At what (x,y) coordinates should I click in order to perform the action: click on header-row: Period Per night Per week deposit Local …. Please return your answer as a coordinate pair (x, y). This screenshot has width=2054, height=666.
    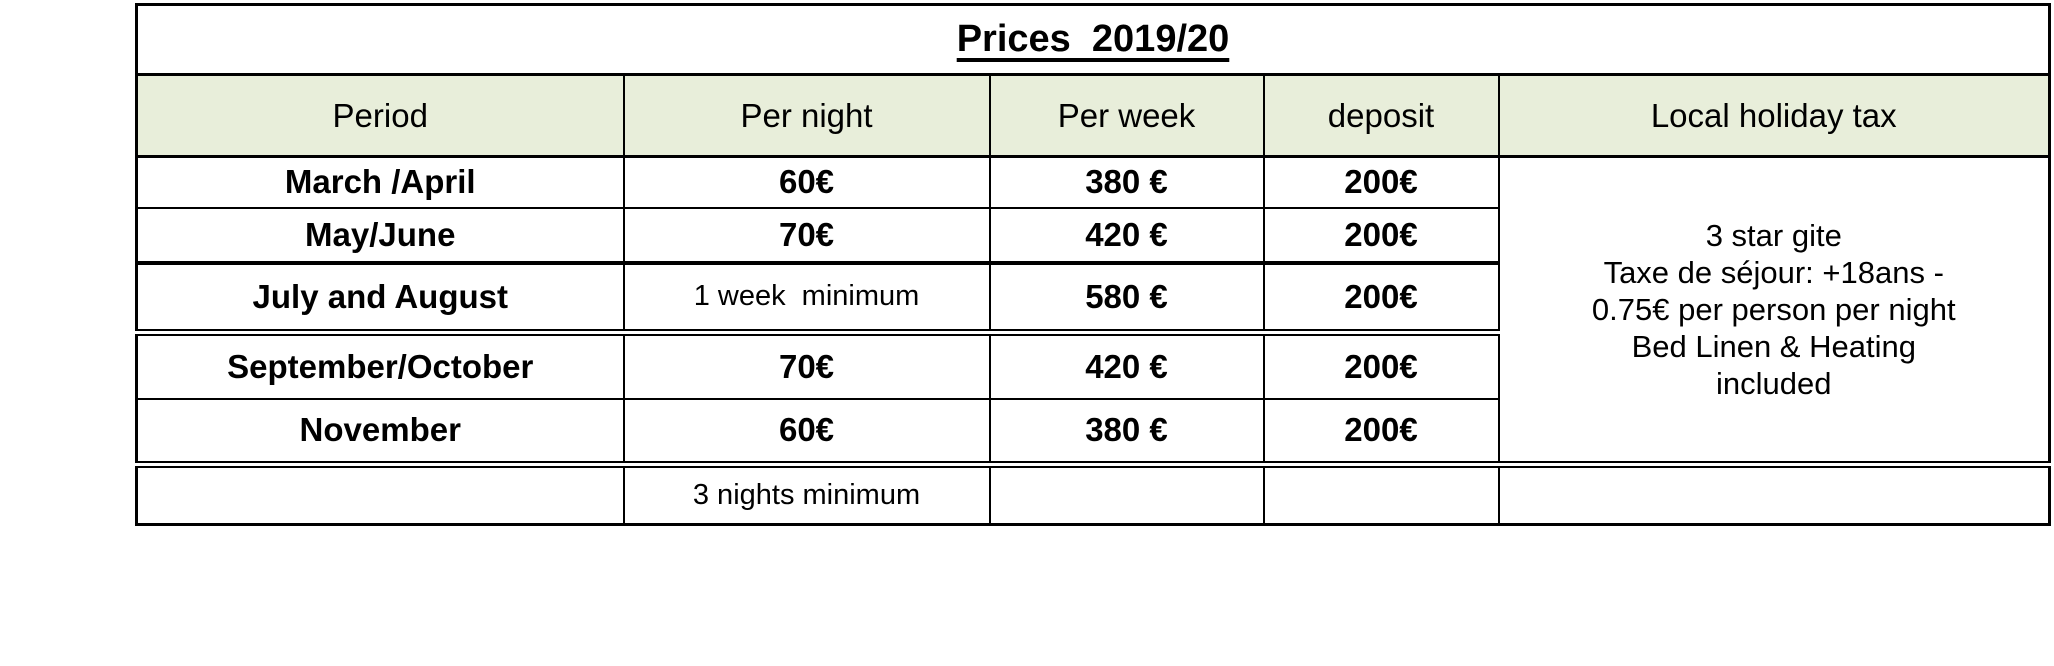
    Looking at the image, I should click on (1093, 115).